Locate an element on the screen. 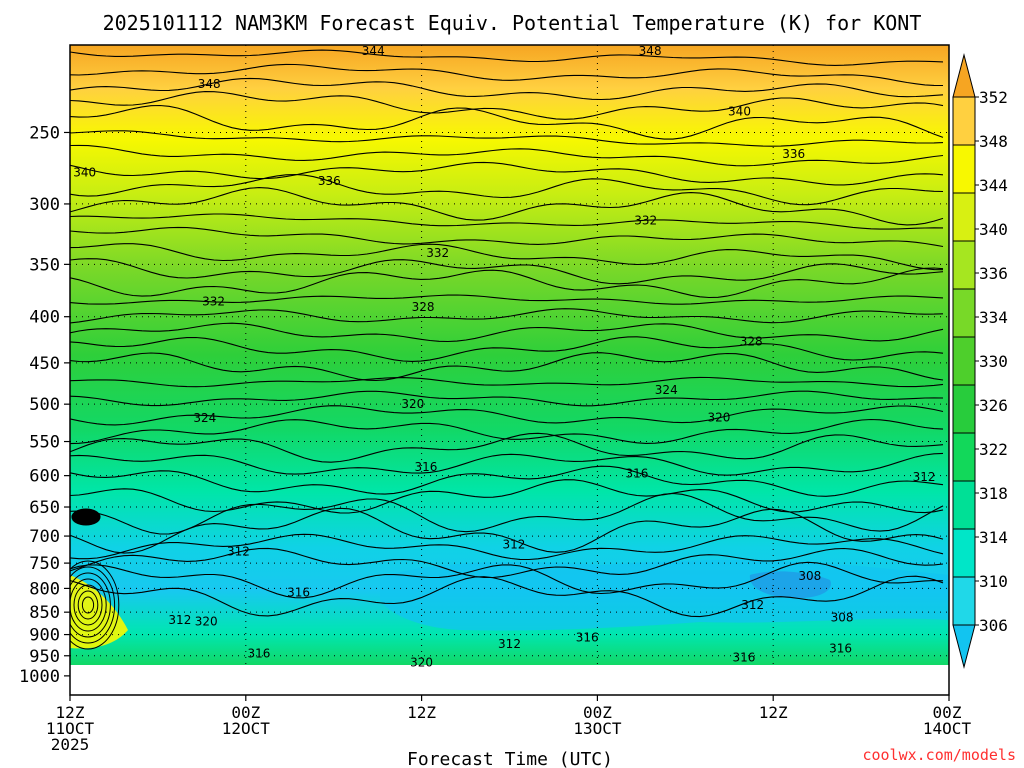  contour-label: 324 is located at coordinates (204, 418).